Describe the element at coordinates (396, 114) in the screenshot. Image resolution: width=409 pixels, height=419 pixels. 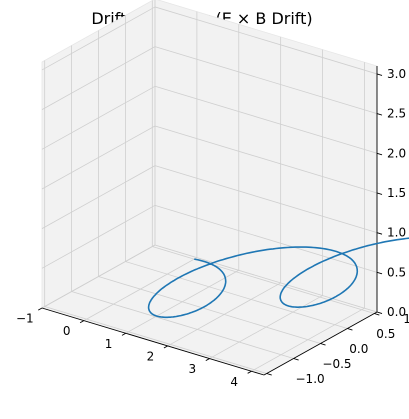
I see `z-tick-label: 2.5` at that location.